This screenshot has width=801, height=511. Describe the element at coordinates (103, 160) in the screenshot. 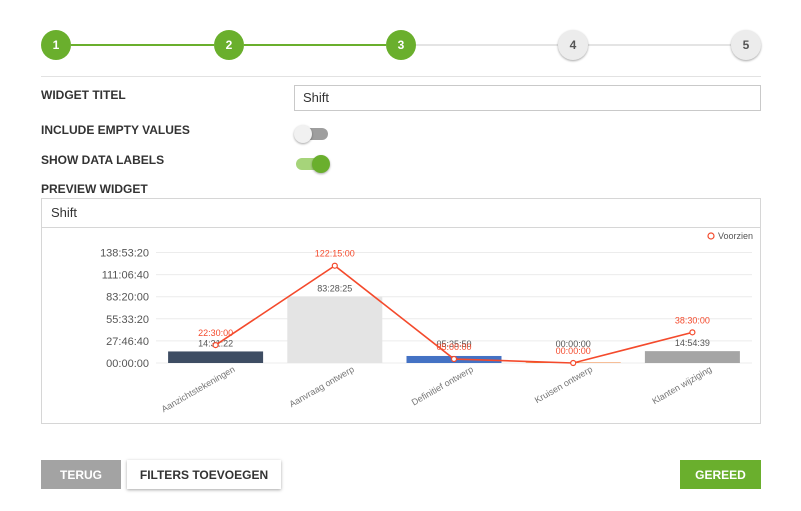

I see `show-data-labels-label: SHOW DATA LABELS` at that location.